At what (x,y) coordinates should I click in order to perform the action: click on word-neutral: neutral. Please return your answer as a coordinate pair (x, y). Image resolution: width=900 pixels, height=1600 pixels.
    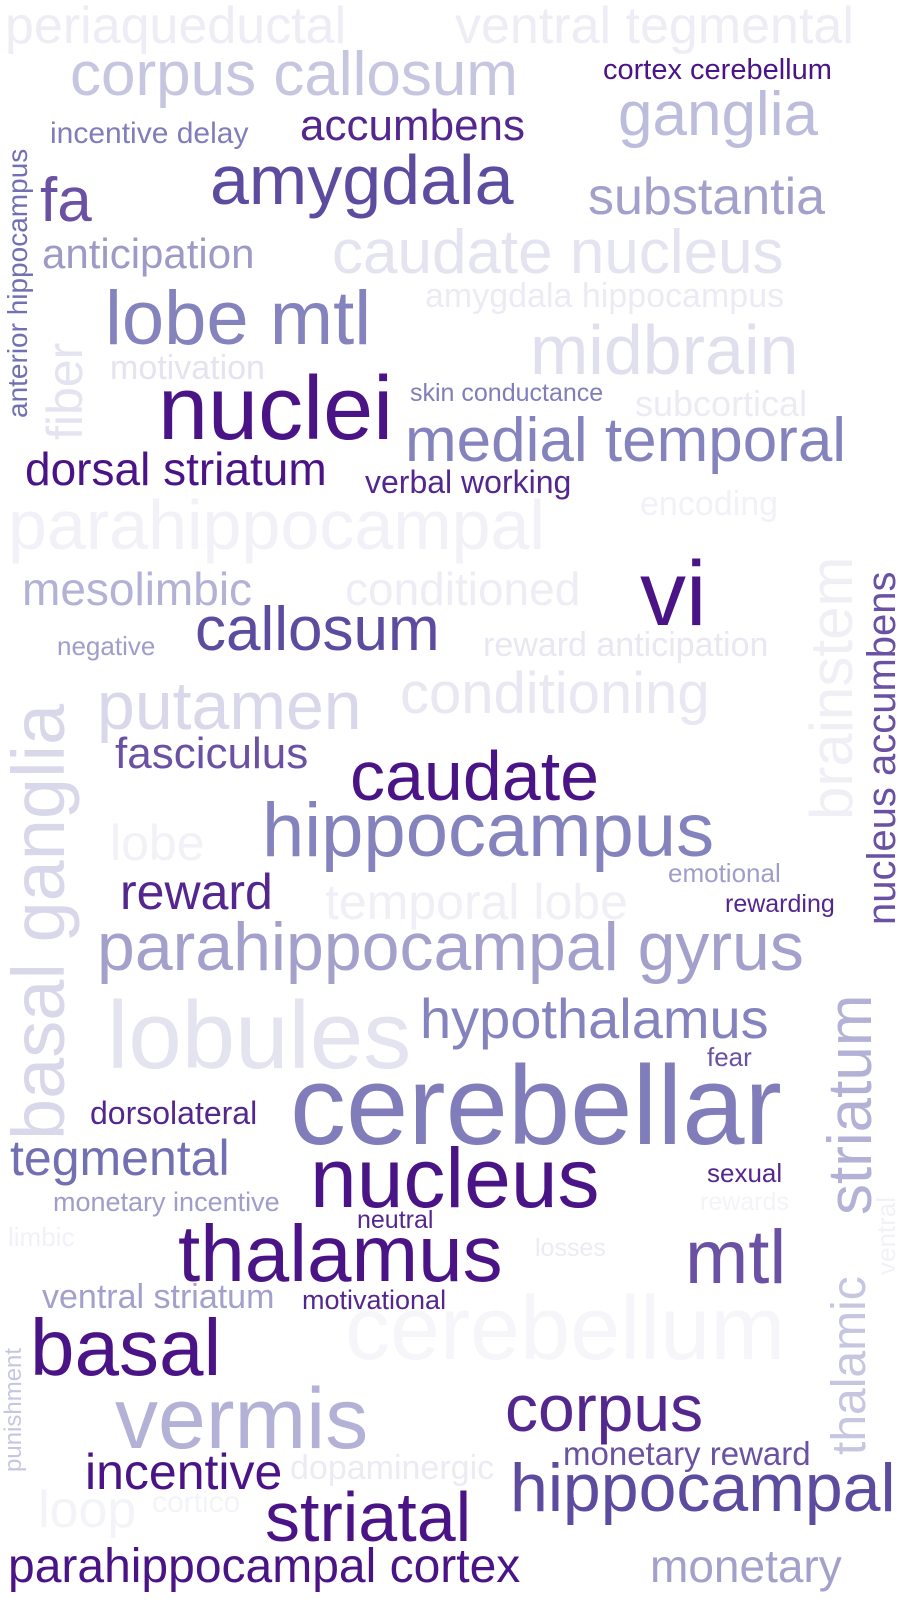
    Looking at the image, I should click on (395, 1220).